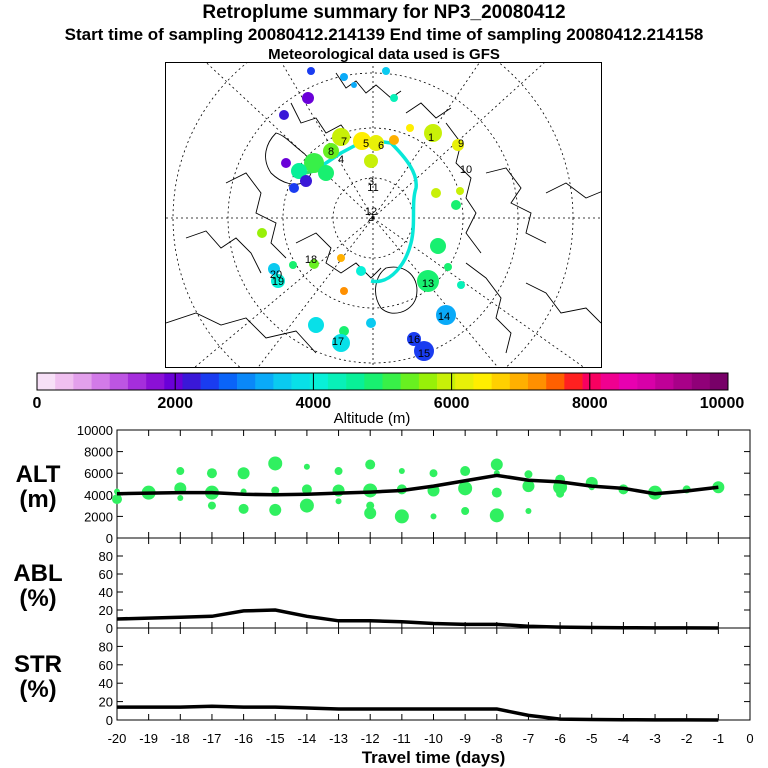 This screenshot has height=768, width=768. Describe the element at coordinates (106, 610) in the screenshot. I see `y-tick-label: 20` at that location.